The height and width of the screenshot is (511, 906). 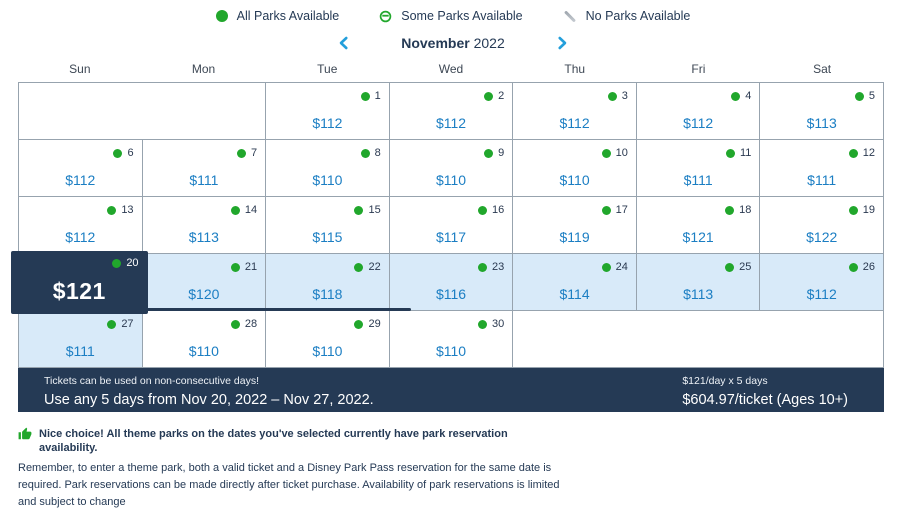 I want to click on day-number: 16, so click(x=498, y=210).